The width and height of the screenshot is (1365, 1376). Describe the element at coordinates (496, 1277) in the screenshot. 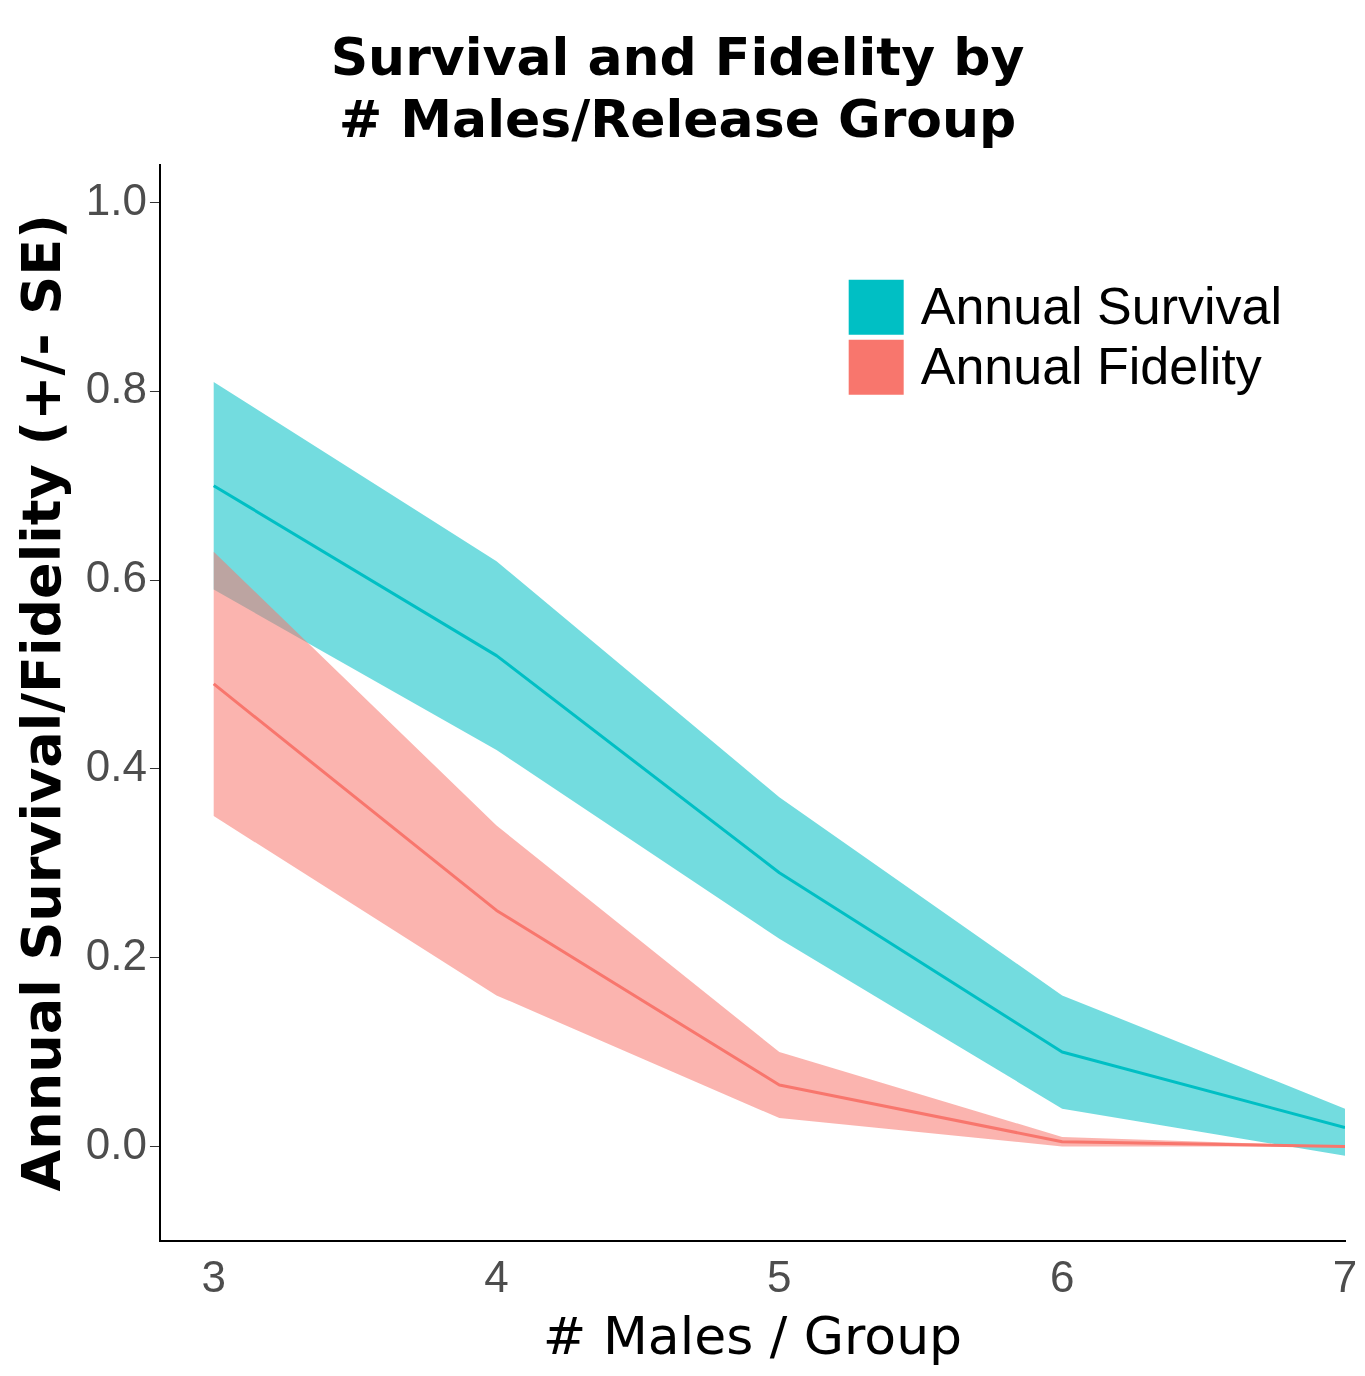

I see `x-tick-label: 4` at that location.